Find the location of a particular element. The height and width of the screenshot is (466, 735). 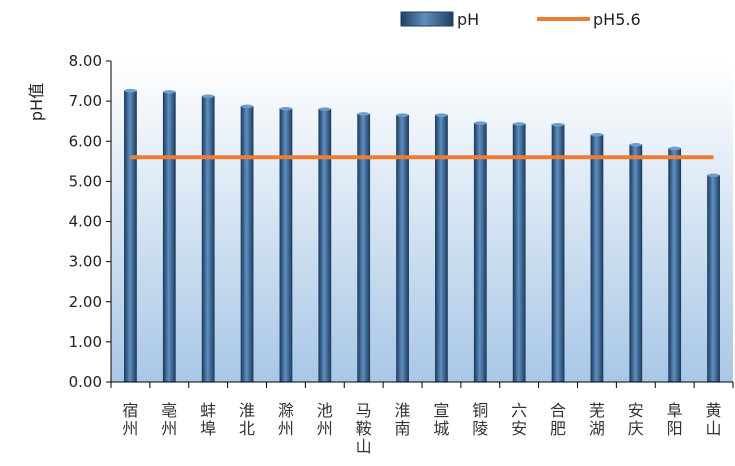

y-tick-label: 0.00 is located at coordinates (85, 382).